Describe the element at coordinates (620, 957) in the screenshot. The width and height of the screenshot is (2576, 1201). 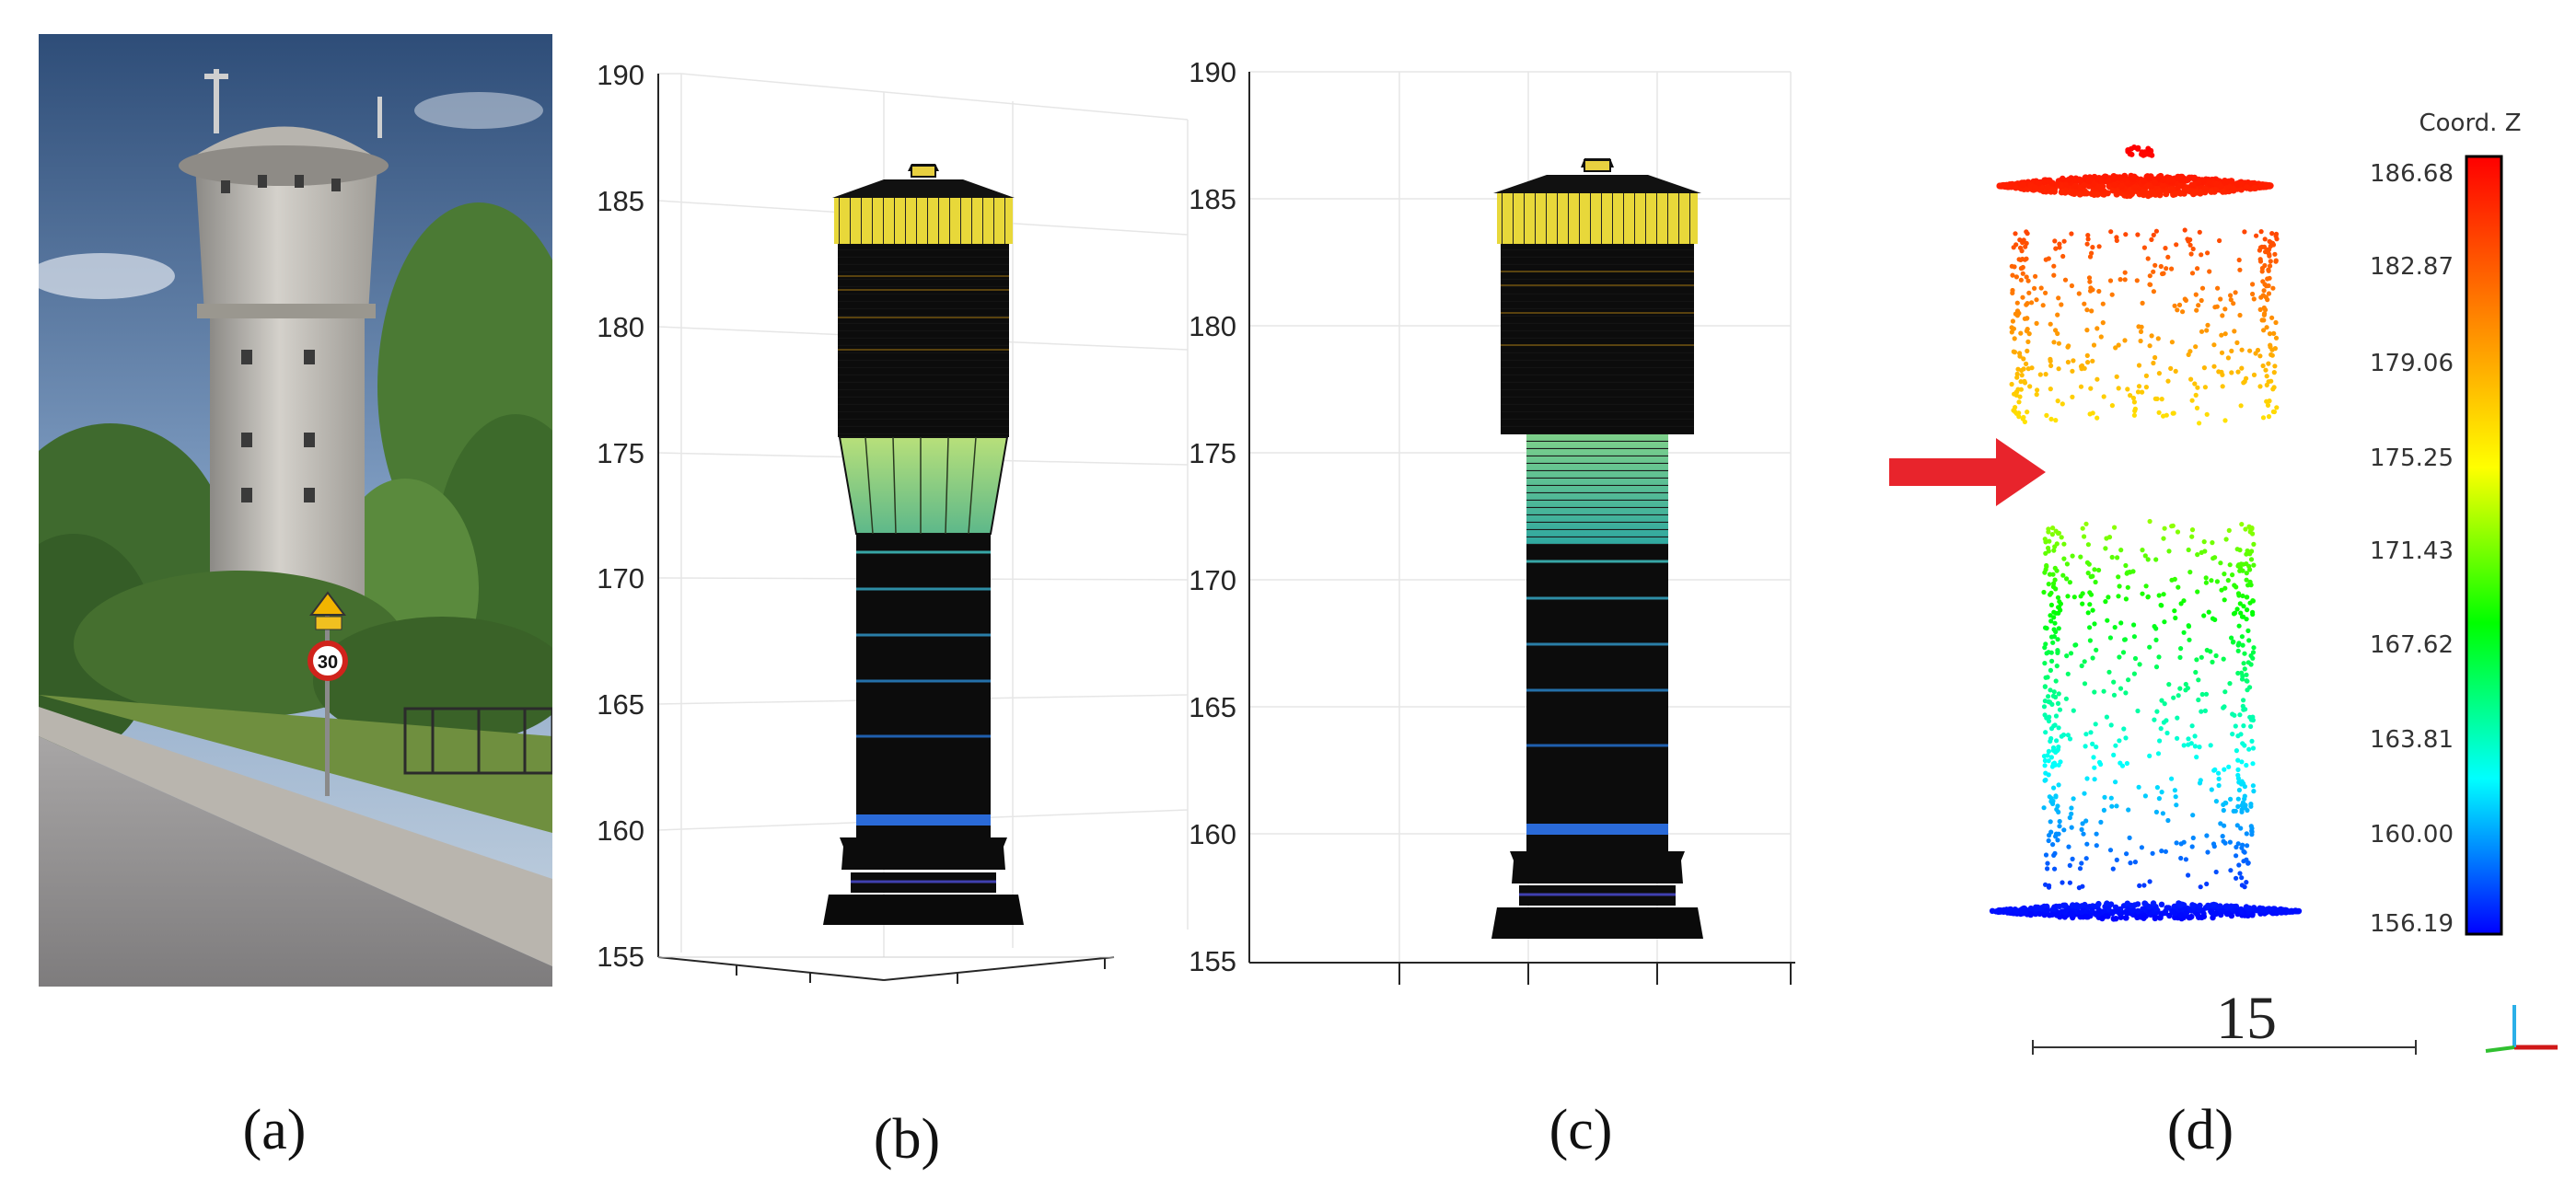
I see `y-tick: 155` at that location.